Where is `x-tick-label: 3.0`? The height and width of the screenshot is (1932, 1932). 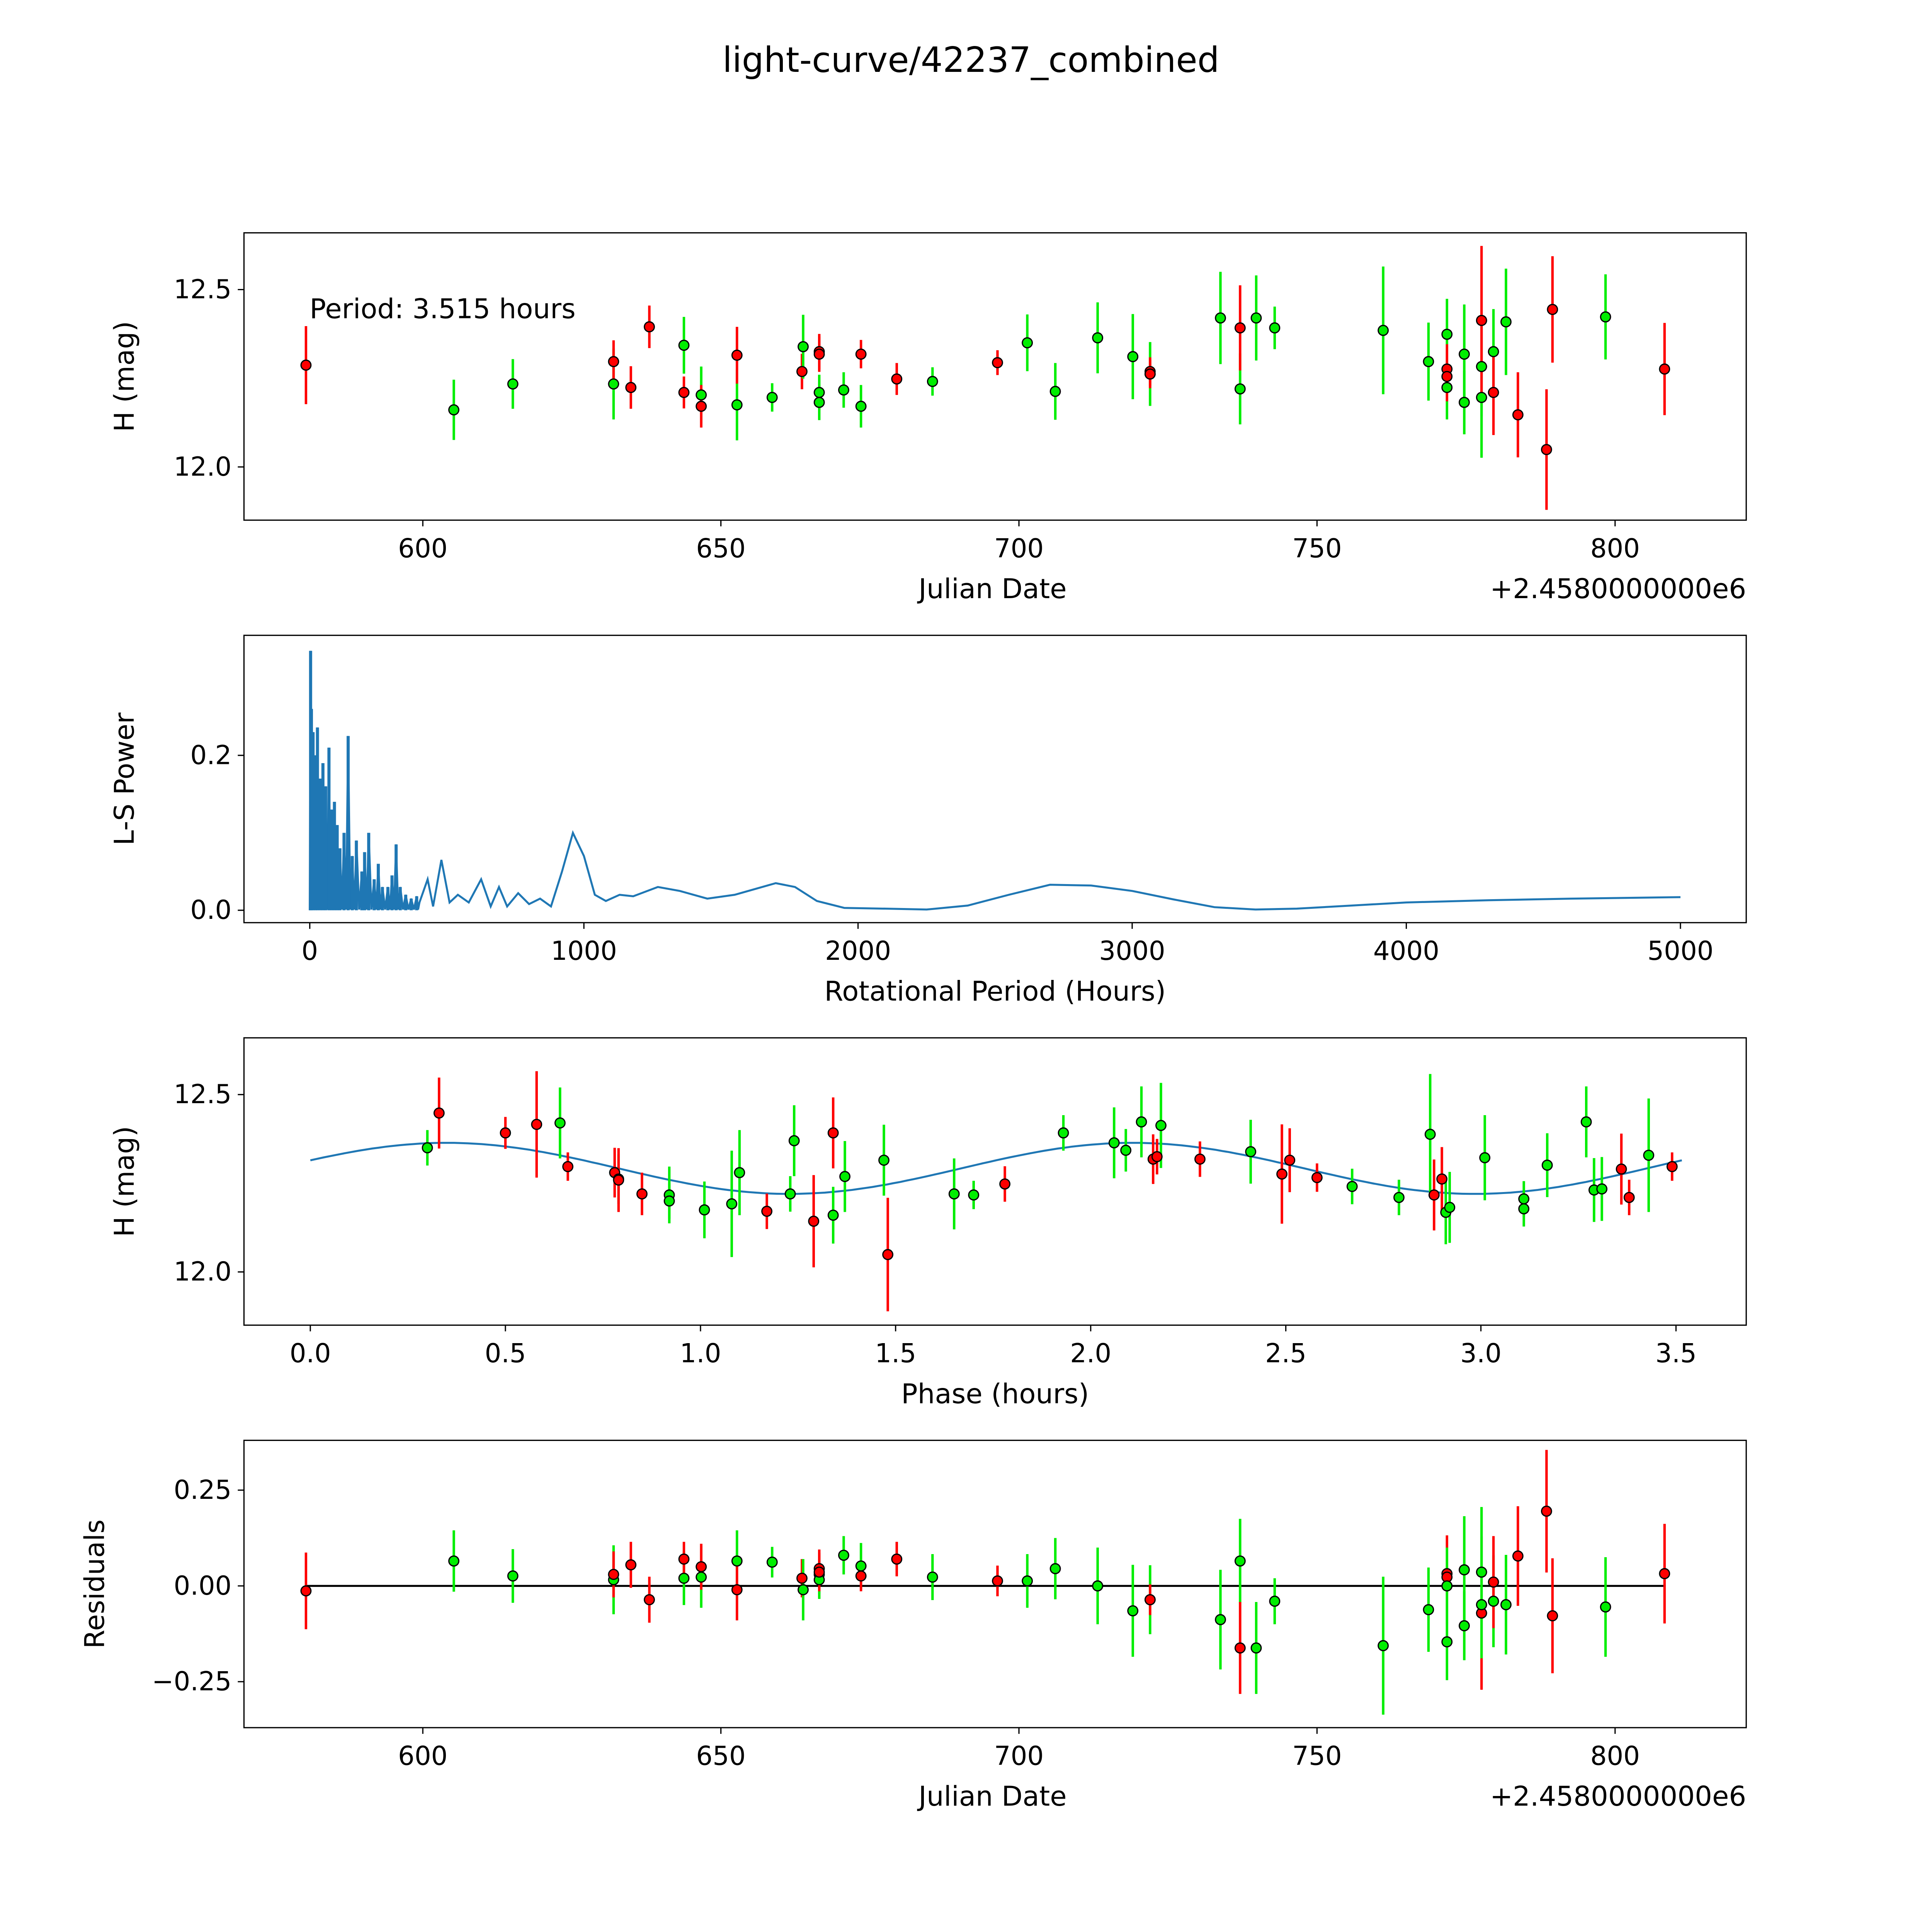
x-tick-label: 3.0 is located at coordinates (1481, 1354).